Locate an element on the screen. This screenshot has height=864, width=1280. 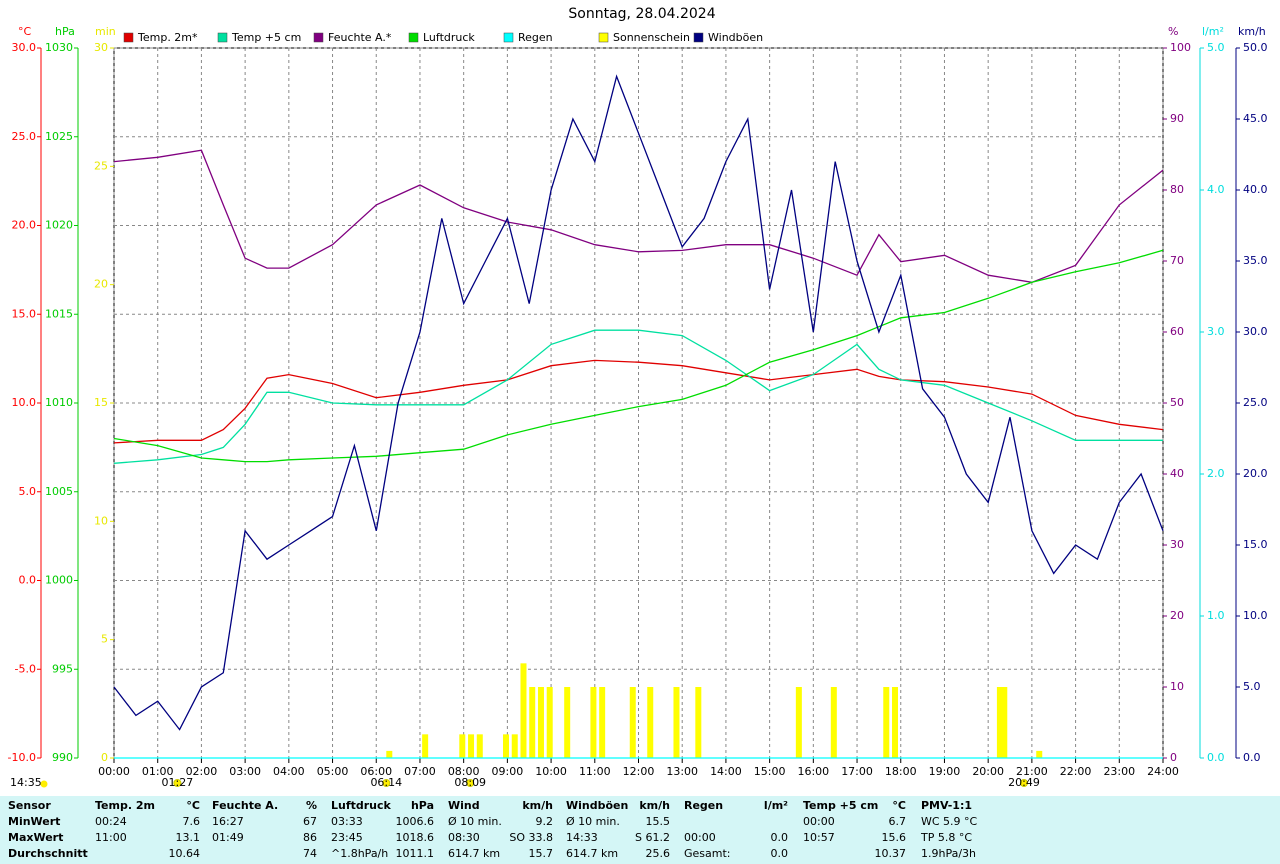
table-cell: Windböen is located at coordinates (597, 805).